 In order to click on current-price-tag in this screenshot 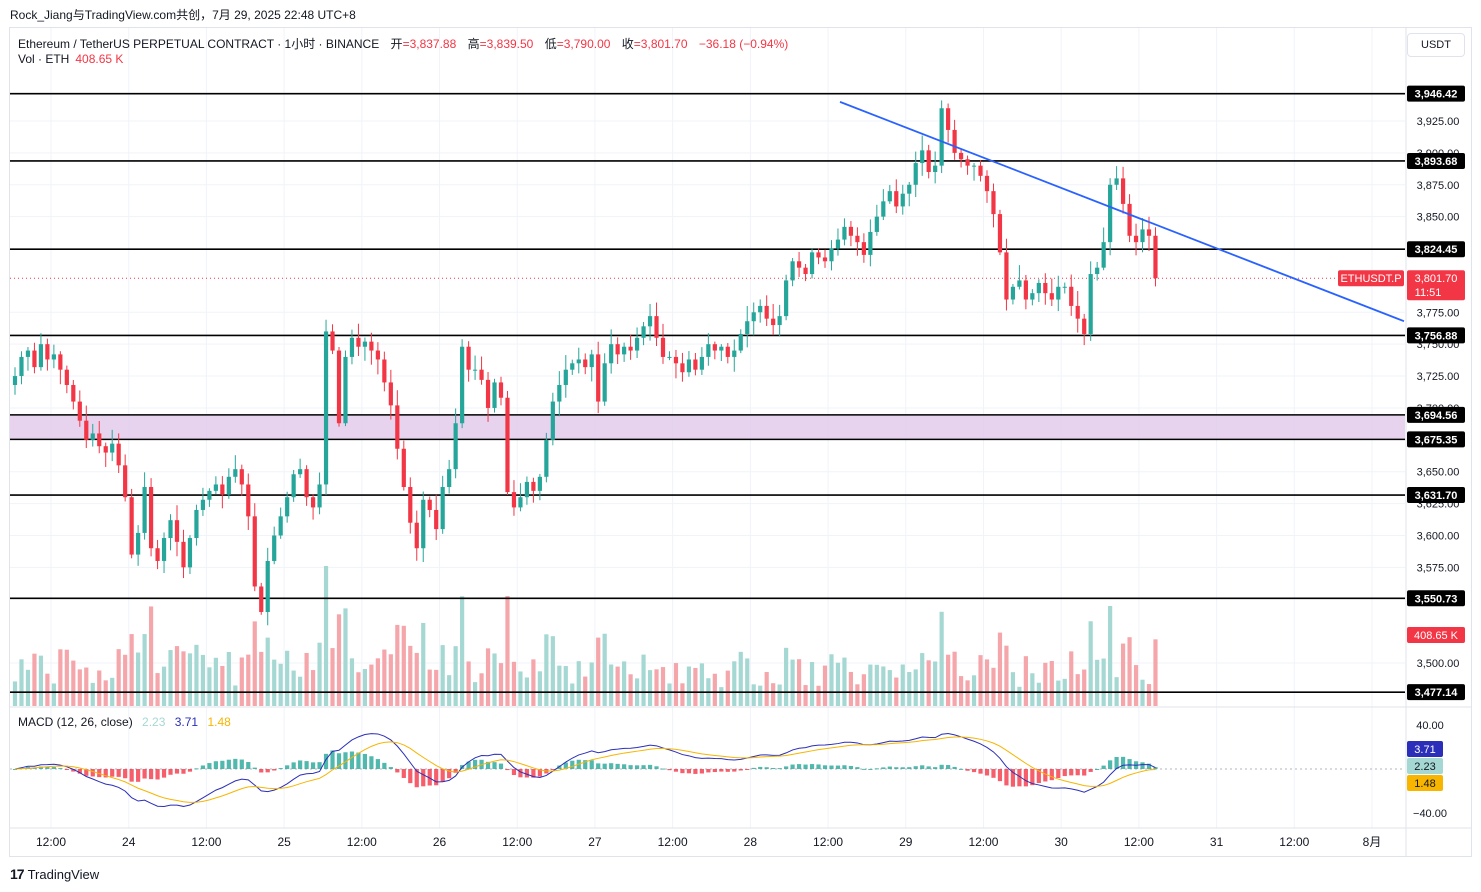, I will do `click(1436, 285)`.